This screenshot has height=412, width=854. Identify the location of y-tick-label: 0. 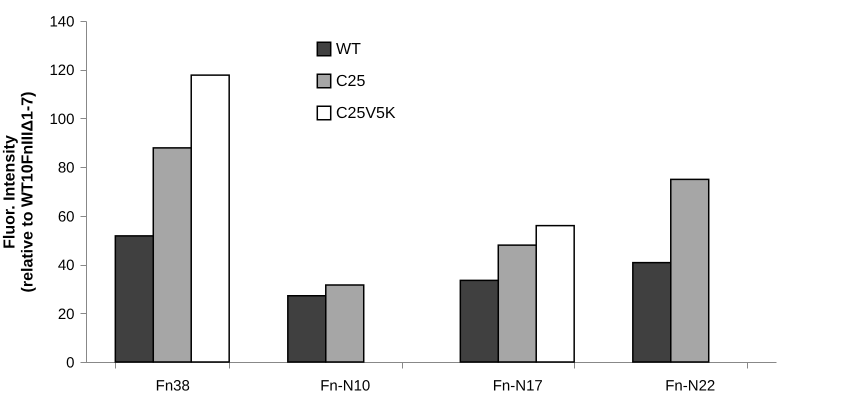
(70, 363).